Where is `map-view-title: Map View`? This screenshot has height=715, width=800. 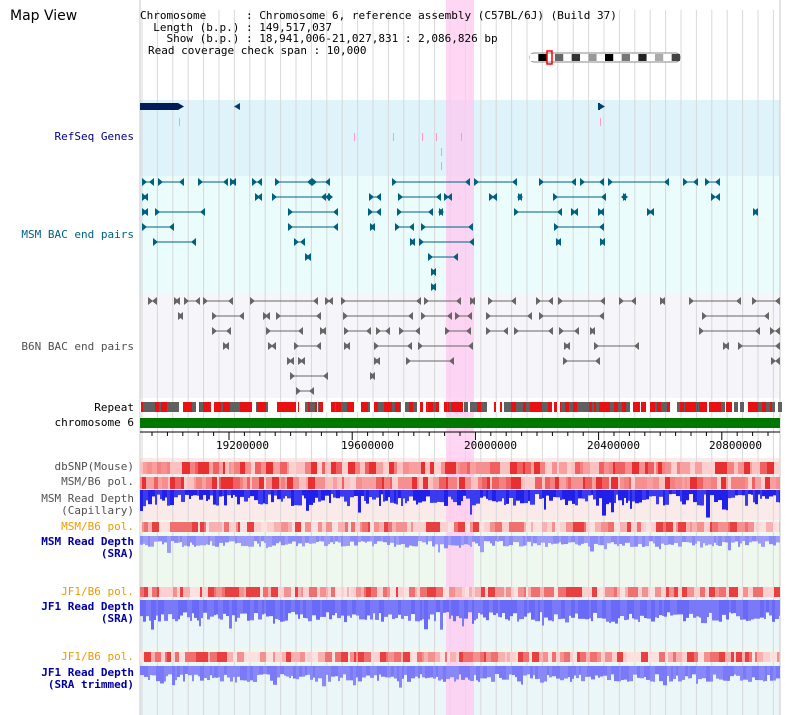
map-view-title: Map View is located at coordinates (44, 16).